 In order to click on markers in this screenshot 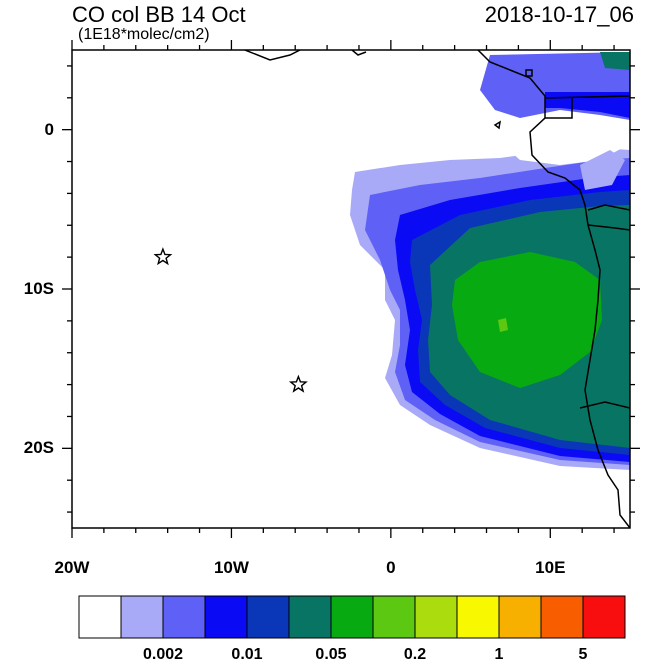, I will do `click(230, 320)`.